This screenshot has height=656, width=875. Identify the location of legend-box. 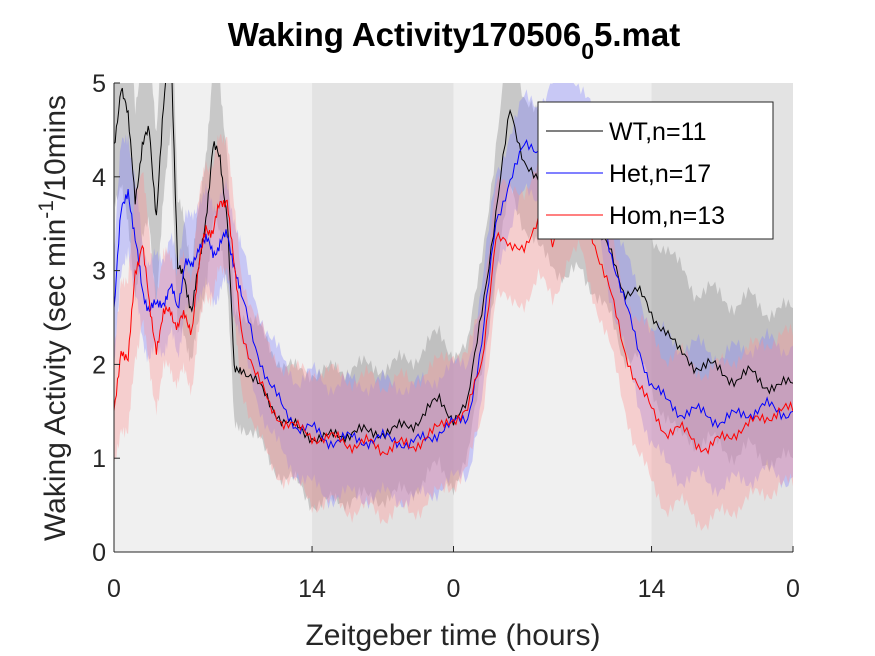
(655, 170).